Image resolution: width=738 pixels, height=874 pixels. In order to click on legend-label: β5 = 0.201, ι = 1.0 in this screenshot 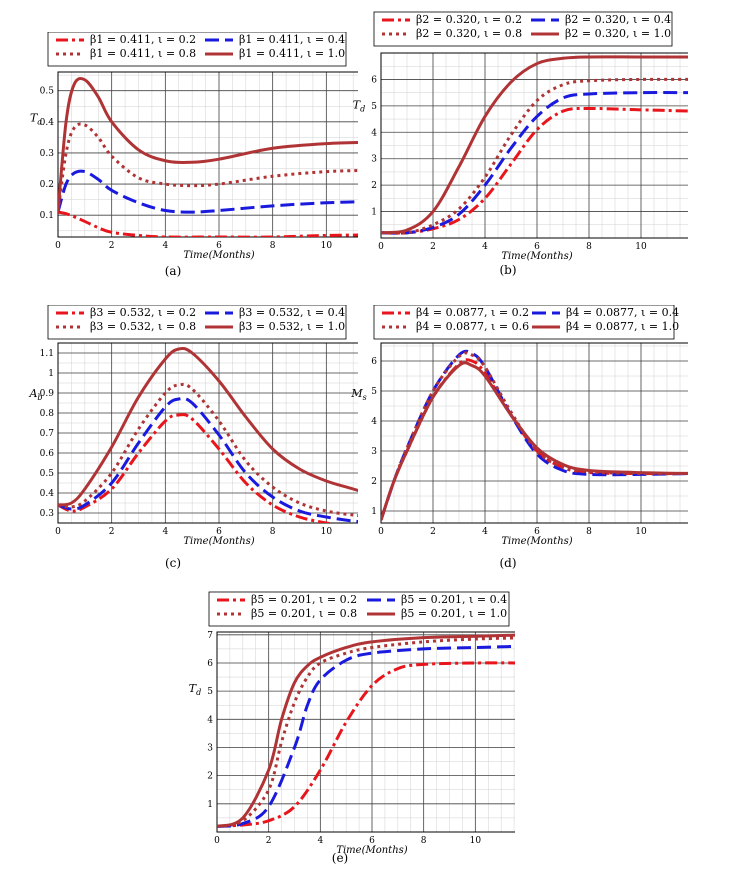, I will do `click(454, 613)`.